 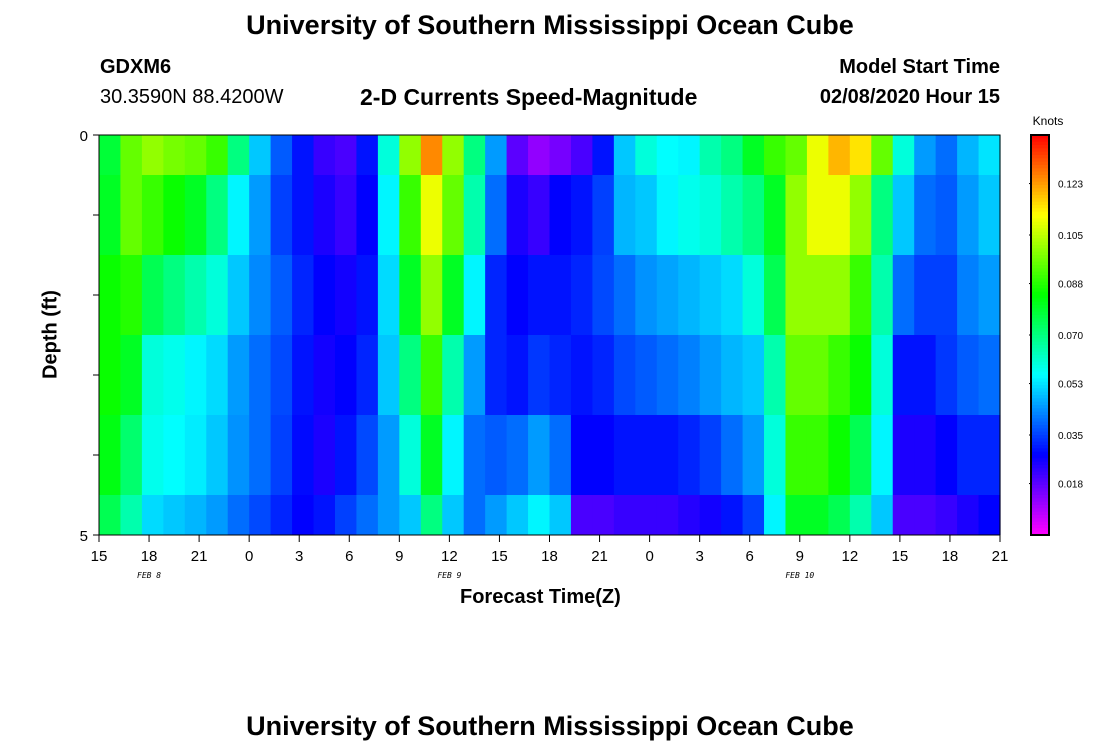 I want to click on x-tick-label: 9, so click(x=800, y=556).